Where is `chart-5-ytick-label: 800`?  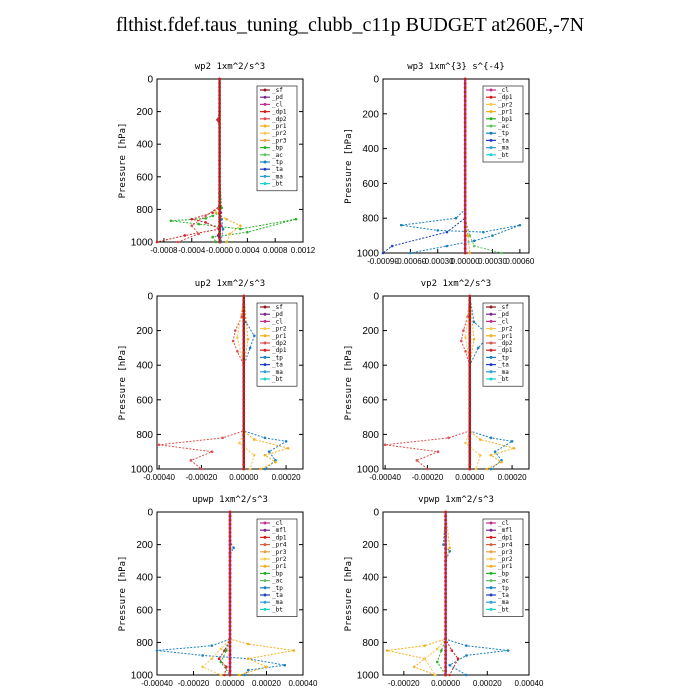 chart-5-ytick-label: 800 is located at coordinates (144, 643).